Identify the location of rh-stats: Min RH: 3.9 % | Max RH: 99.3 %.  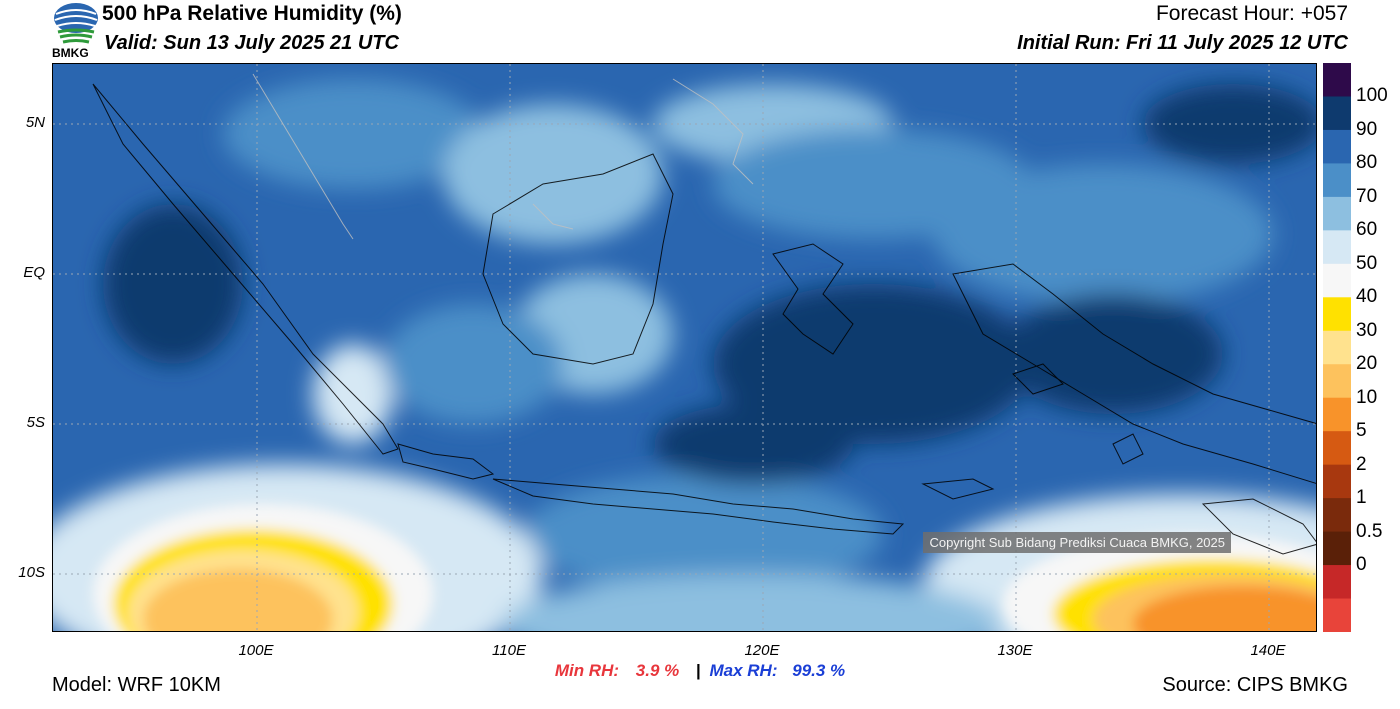
(700, 671).